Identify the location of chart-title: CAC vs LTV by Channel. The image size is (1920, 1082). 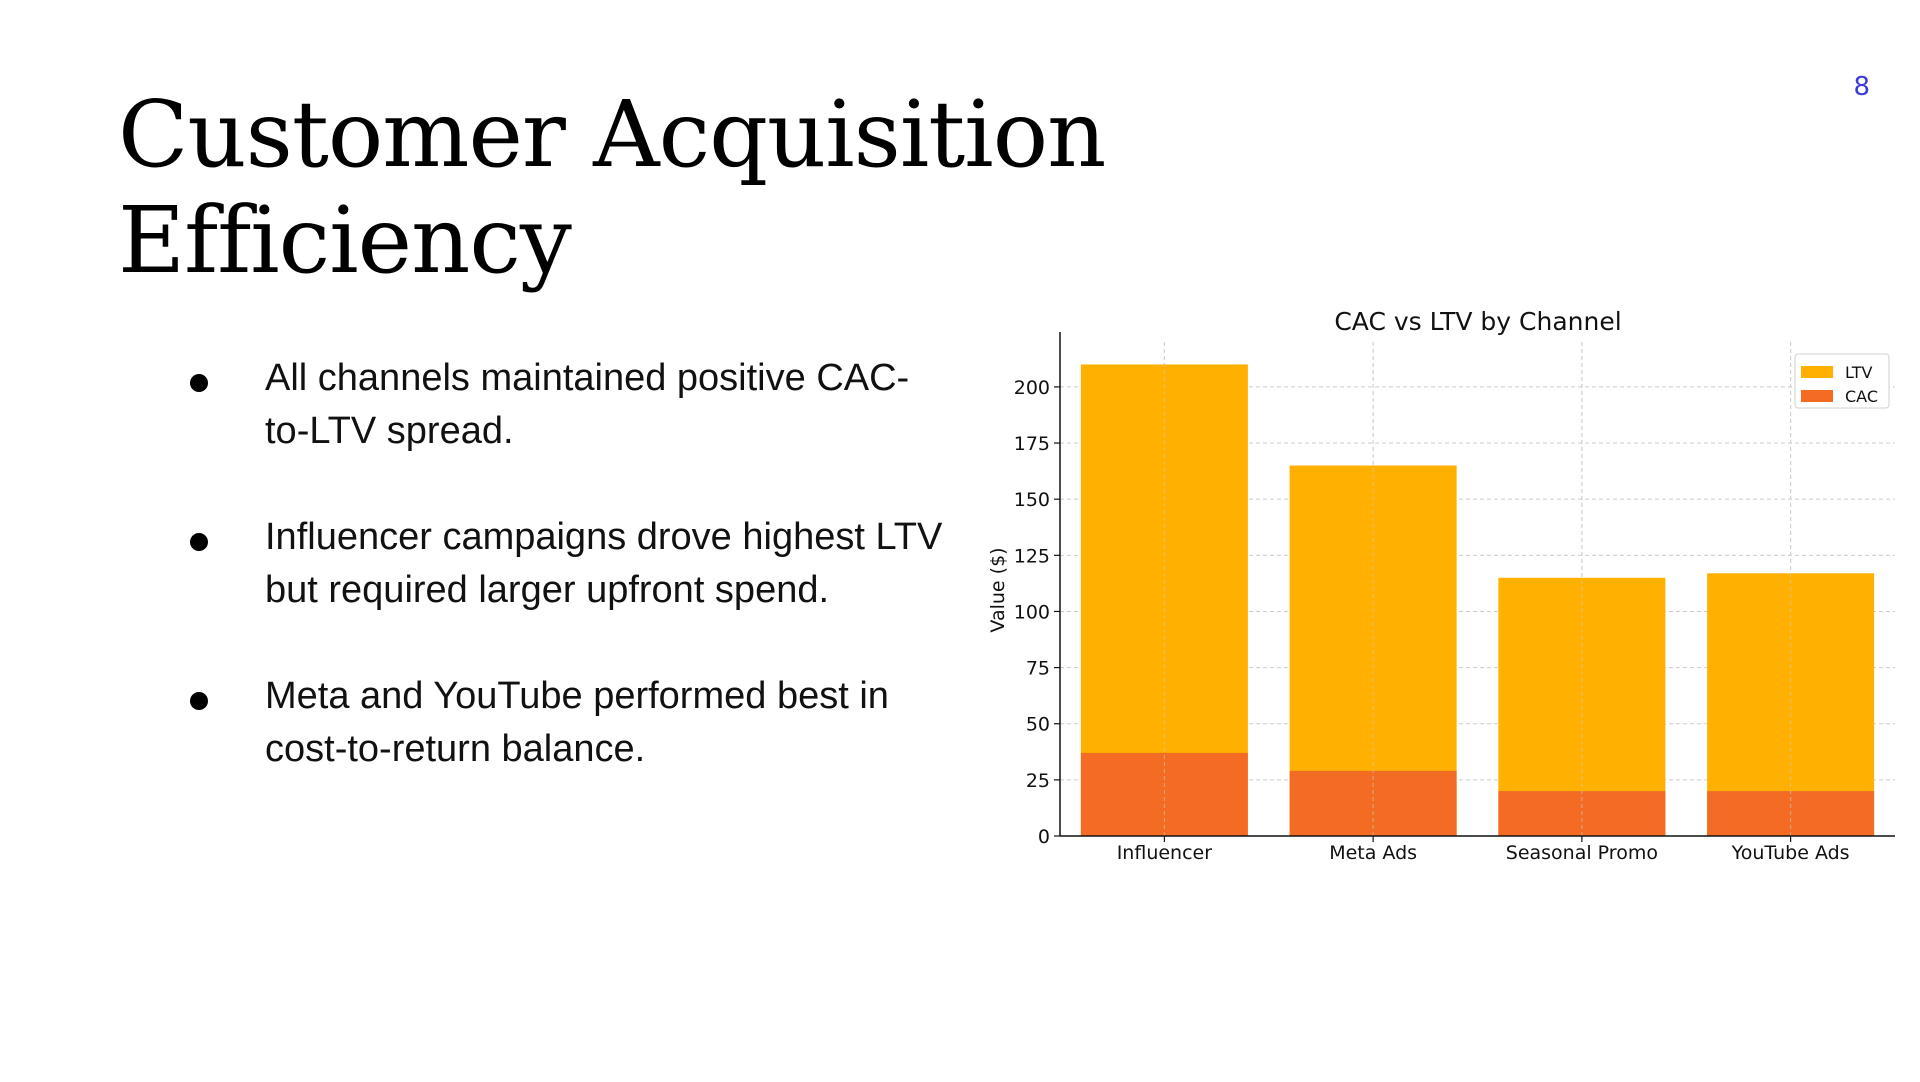
(1477, 321).